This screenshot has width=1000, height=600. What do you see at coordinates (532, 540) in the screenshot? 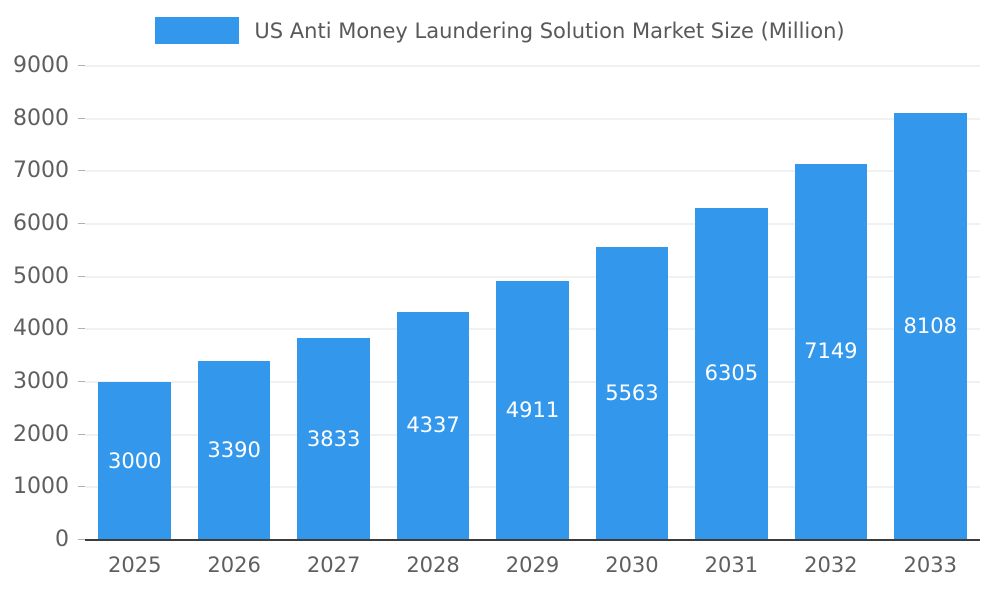
I see `x-axis-line` at bounding box center [532, 540].